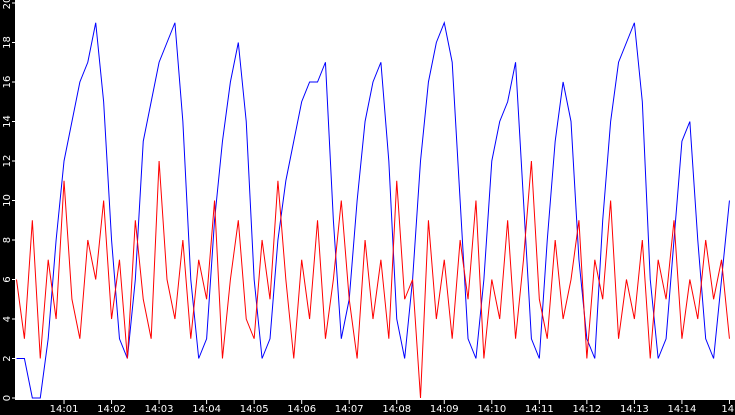 The image size is (735, 415). I want to click on y-tick-label: 2, so click(7, 358).